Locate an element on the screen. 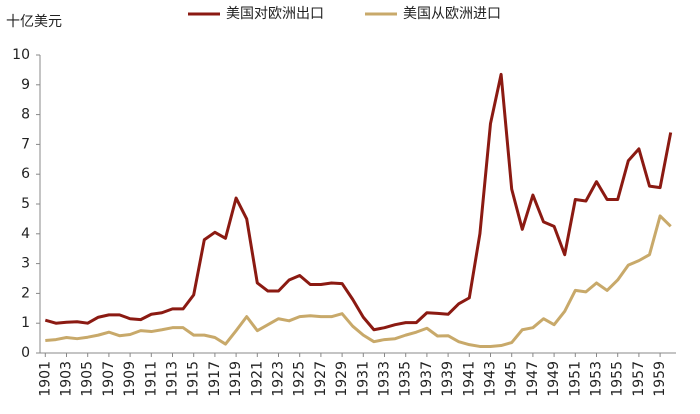 Image resolution: width=700 pixels, height=414 pixels. y-tick-label: 10 is located at coordinates (21, 55).